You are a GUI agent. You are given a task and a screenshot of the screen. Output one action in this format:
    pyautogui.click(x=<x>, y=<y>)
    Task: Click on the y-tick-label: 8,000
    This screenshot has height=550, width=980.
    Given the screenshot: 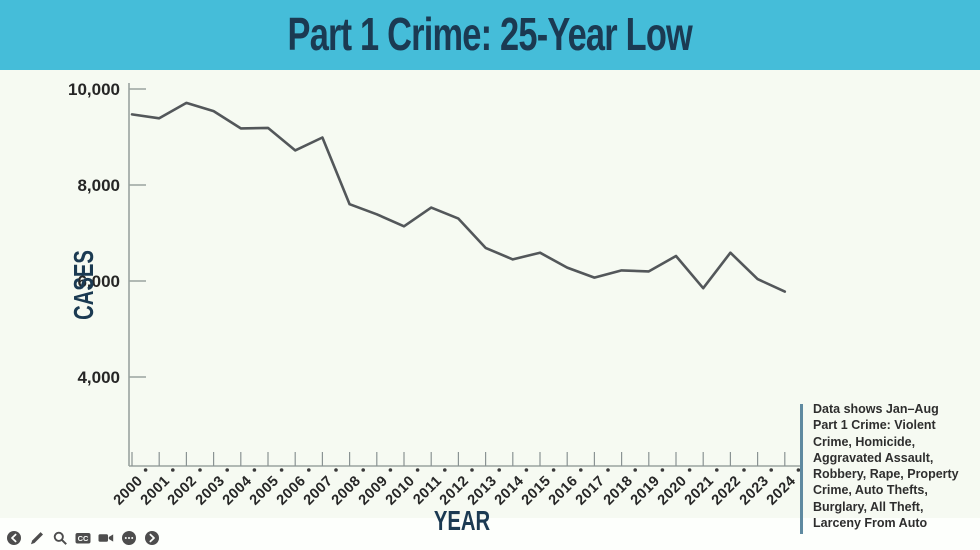 What is the action you would take?
    pyautogui.click(x=98, y=185)
    